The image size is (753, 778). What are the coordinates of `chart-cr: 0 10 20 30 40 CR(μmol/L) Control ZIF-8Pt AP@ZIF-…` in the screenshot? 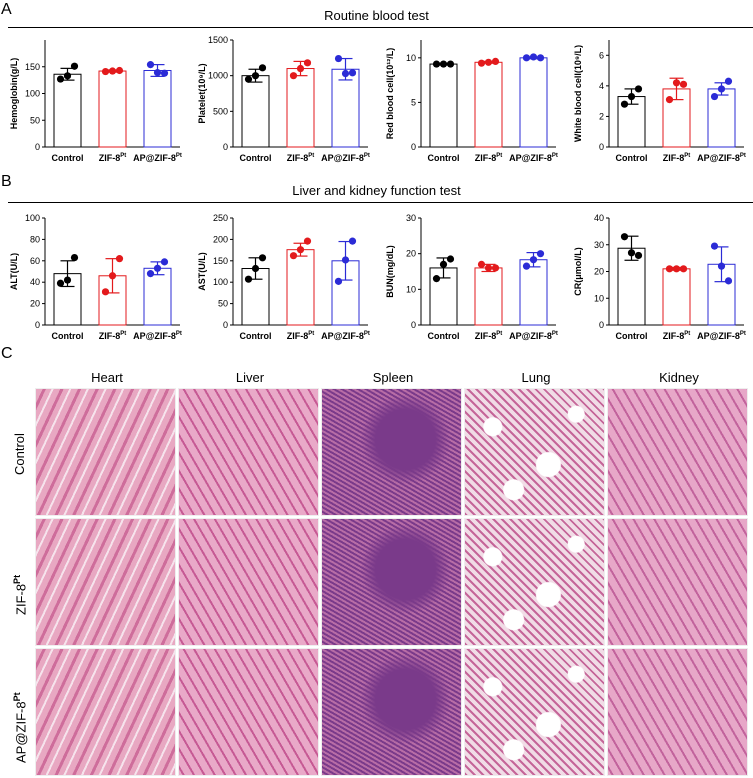 It's located at (659, 277).